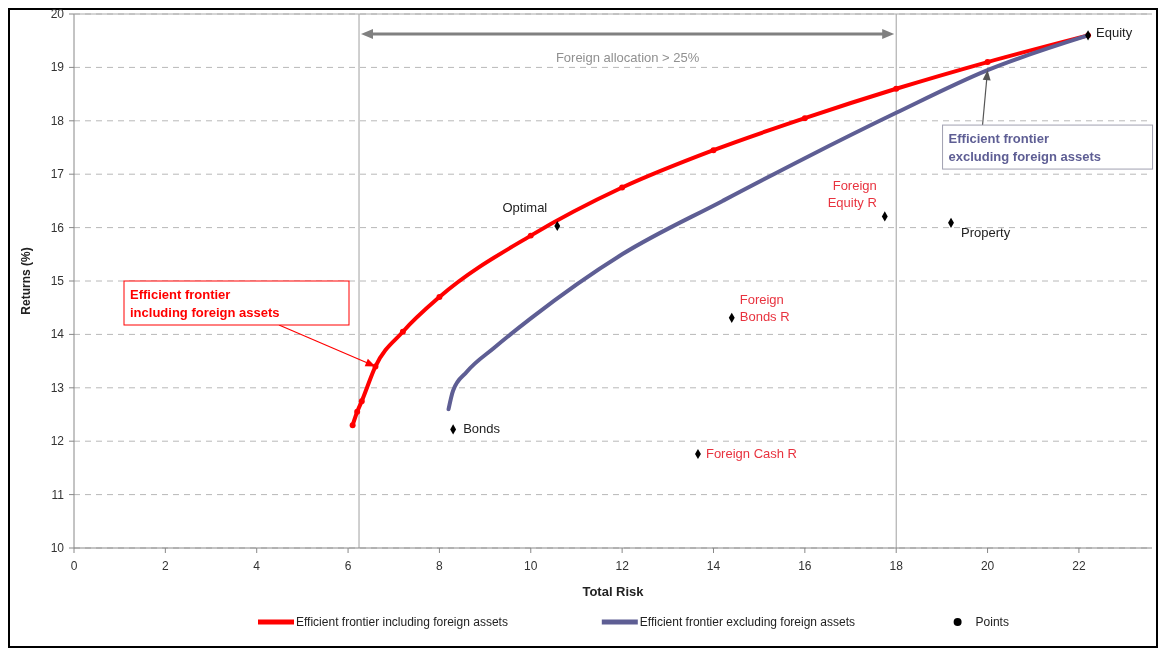 This screenshot has height=664, width=1166. I want to click on annotation: Efficient frontier including foreign assets, so click(205, 303).